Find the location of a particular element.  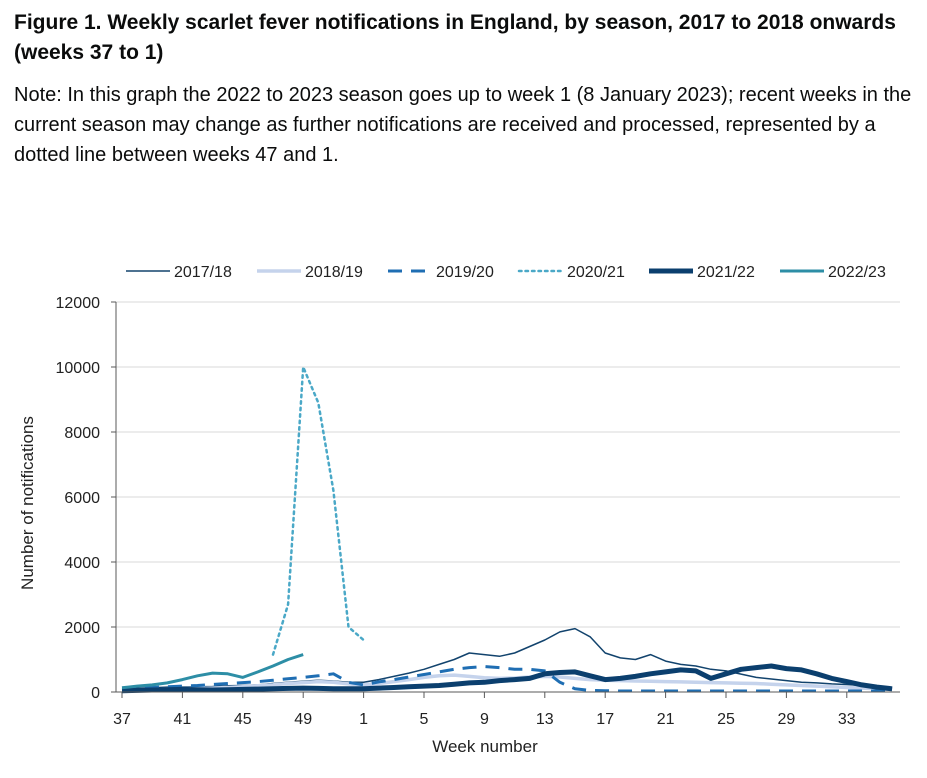

x-tick-label: 41 is located at coordinates (183, 719).